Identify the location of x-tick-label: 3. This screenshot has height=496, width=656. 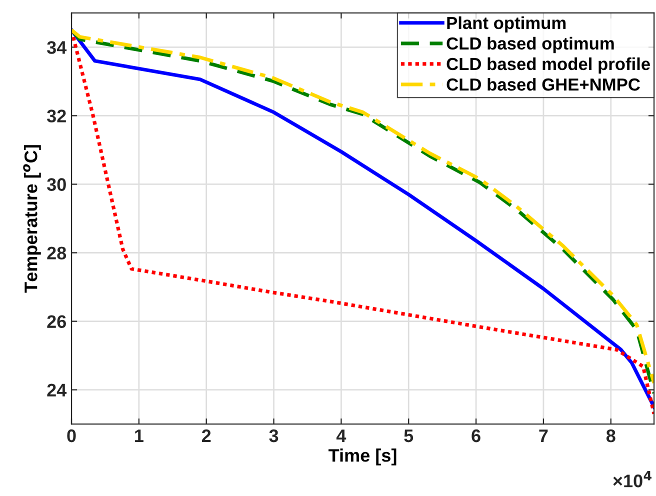
(273, 435).